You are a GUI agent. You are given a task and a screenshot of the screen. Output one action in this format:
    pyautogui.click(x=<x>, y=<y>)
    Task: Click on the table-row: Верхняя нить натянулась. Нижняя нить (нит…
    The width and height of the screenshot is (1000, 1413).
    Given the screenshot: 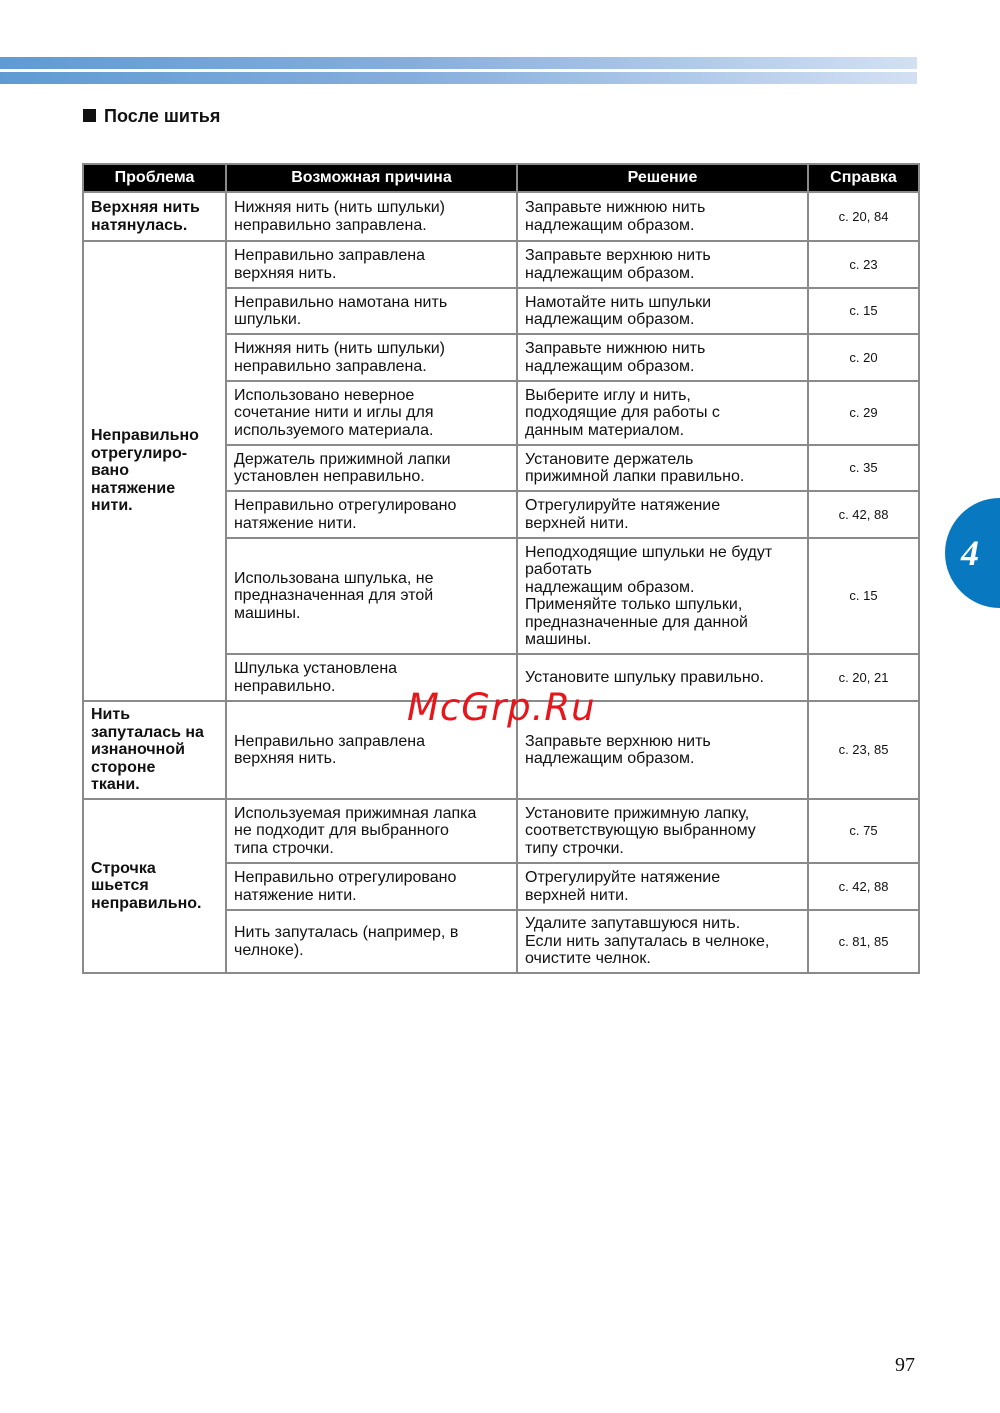 What is the action you would take?
    pyautogui.click(x=501, y=216)
    